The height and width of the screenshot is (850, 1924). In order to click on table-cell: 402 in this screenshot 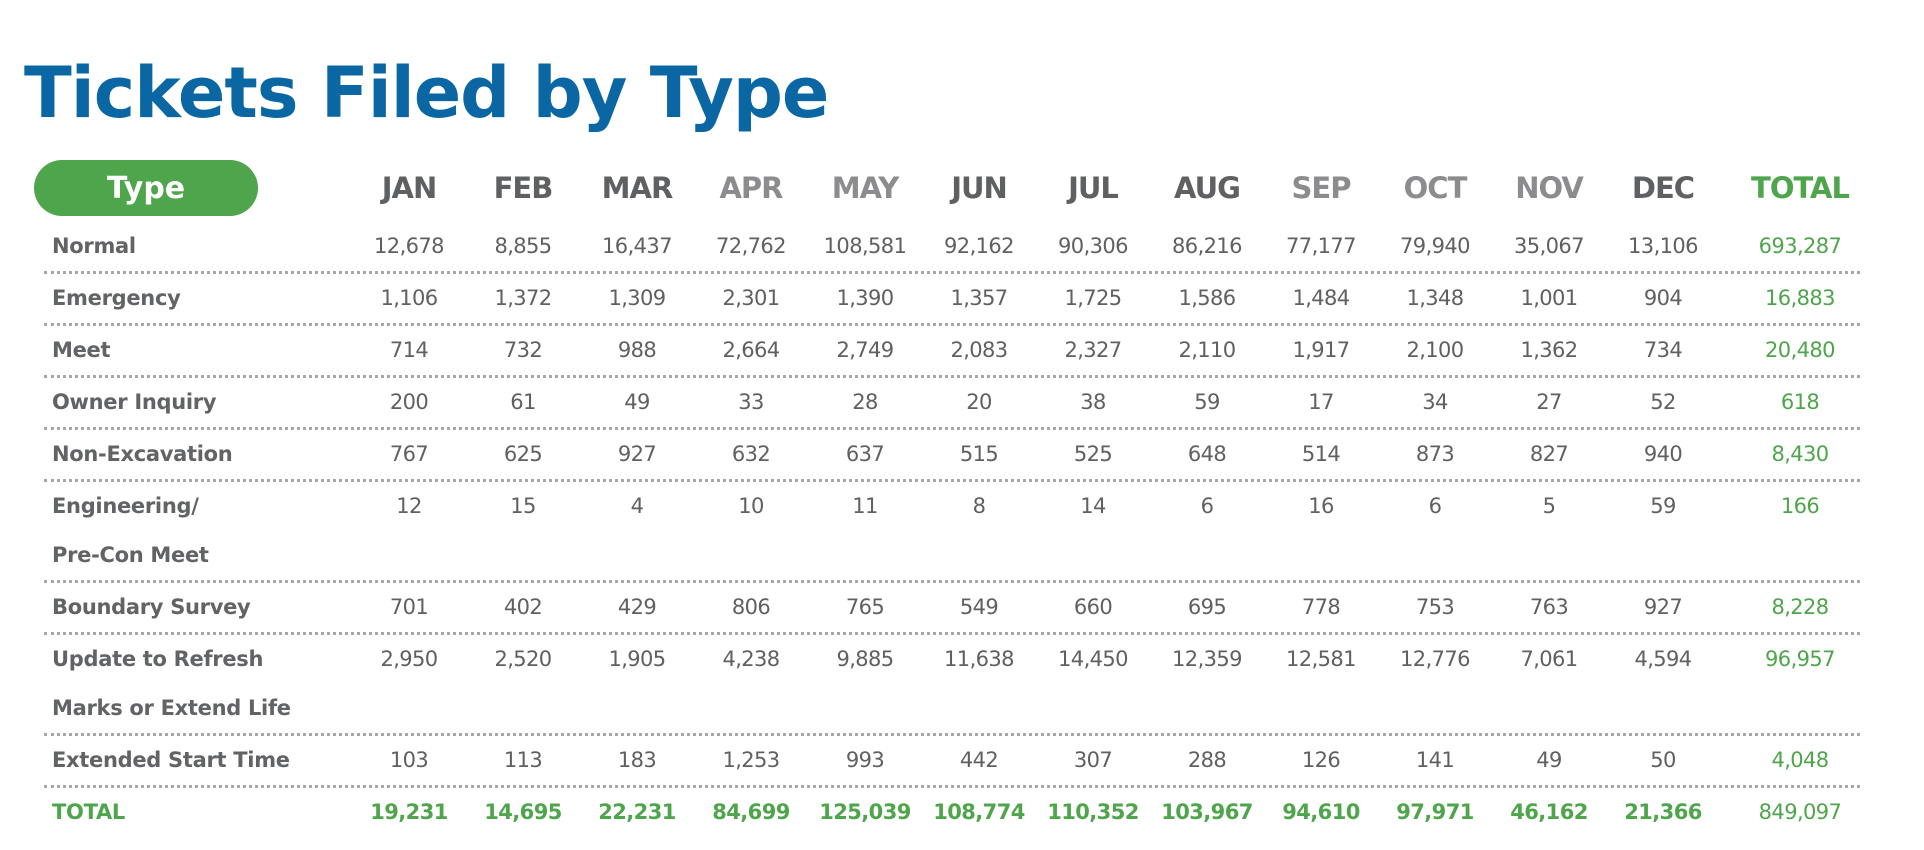, I will do `click(523, 607)`.